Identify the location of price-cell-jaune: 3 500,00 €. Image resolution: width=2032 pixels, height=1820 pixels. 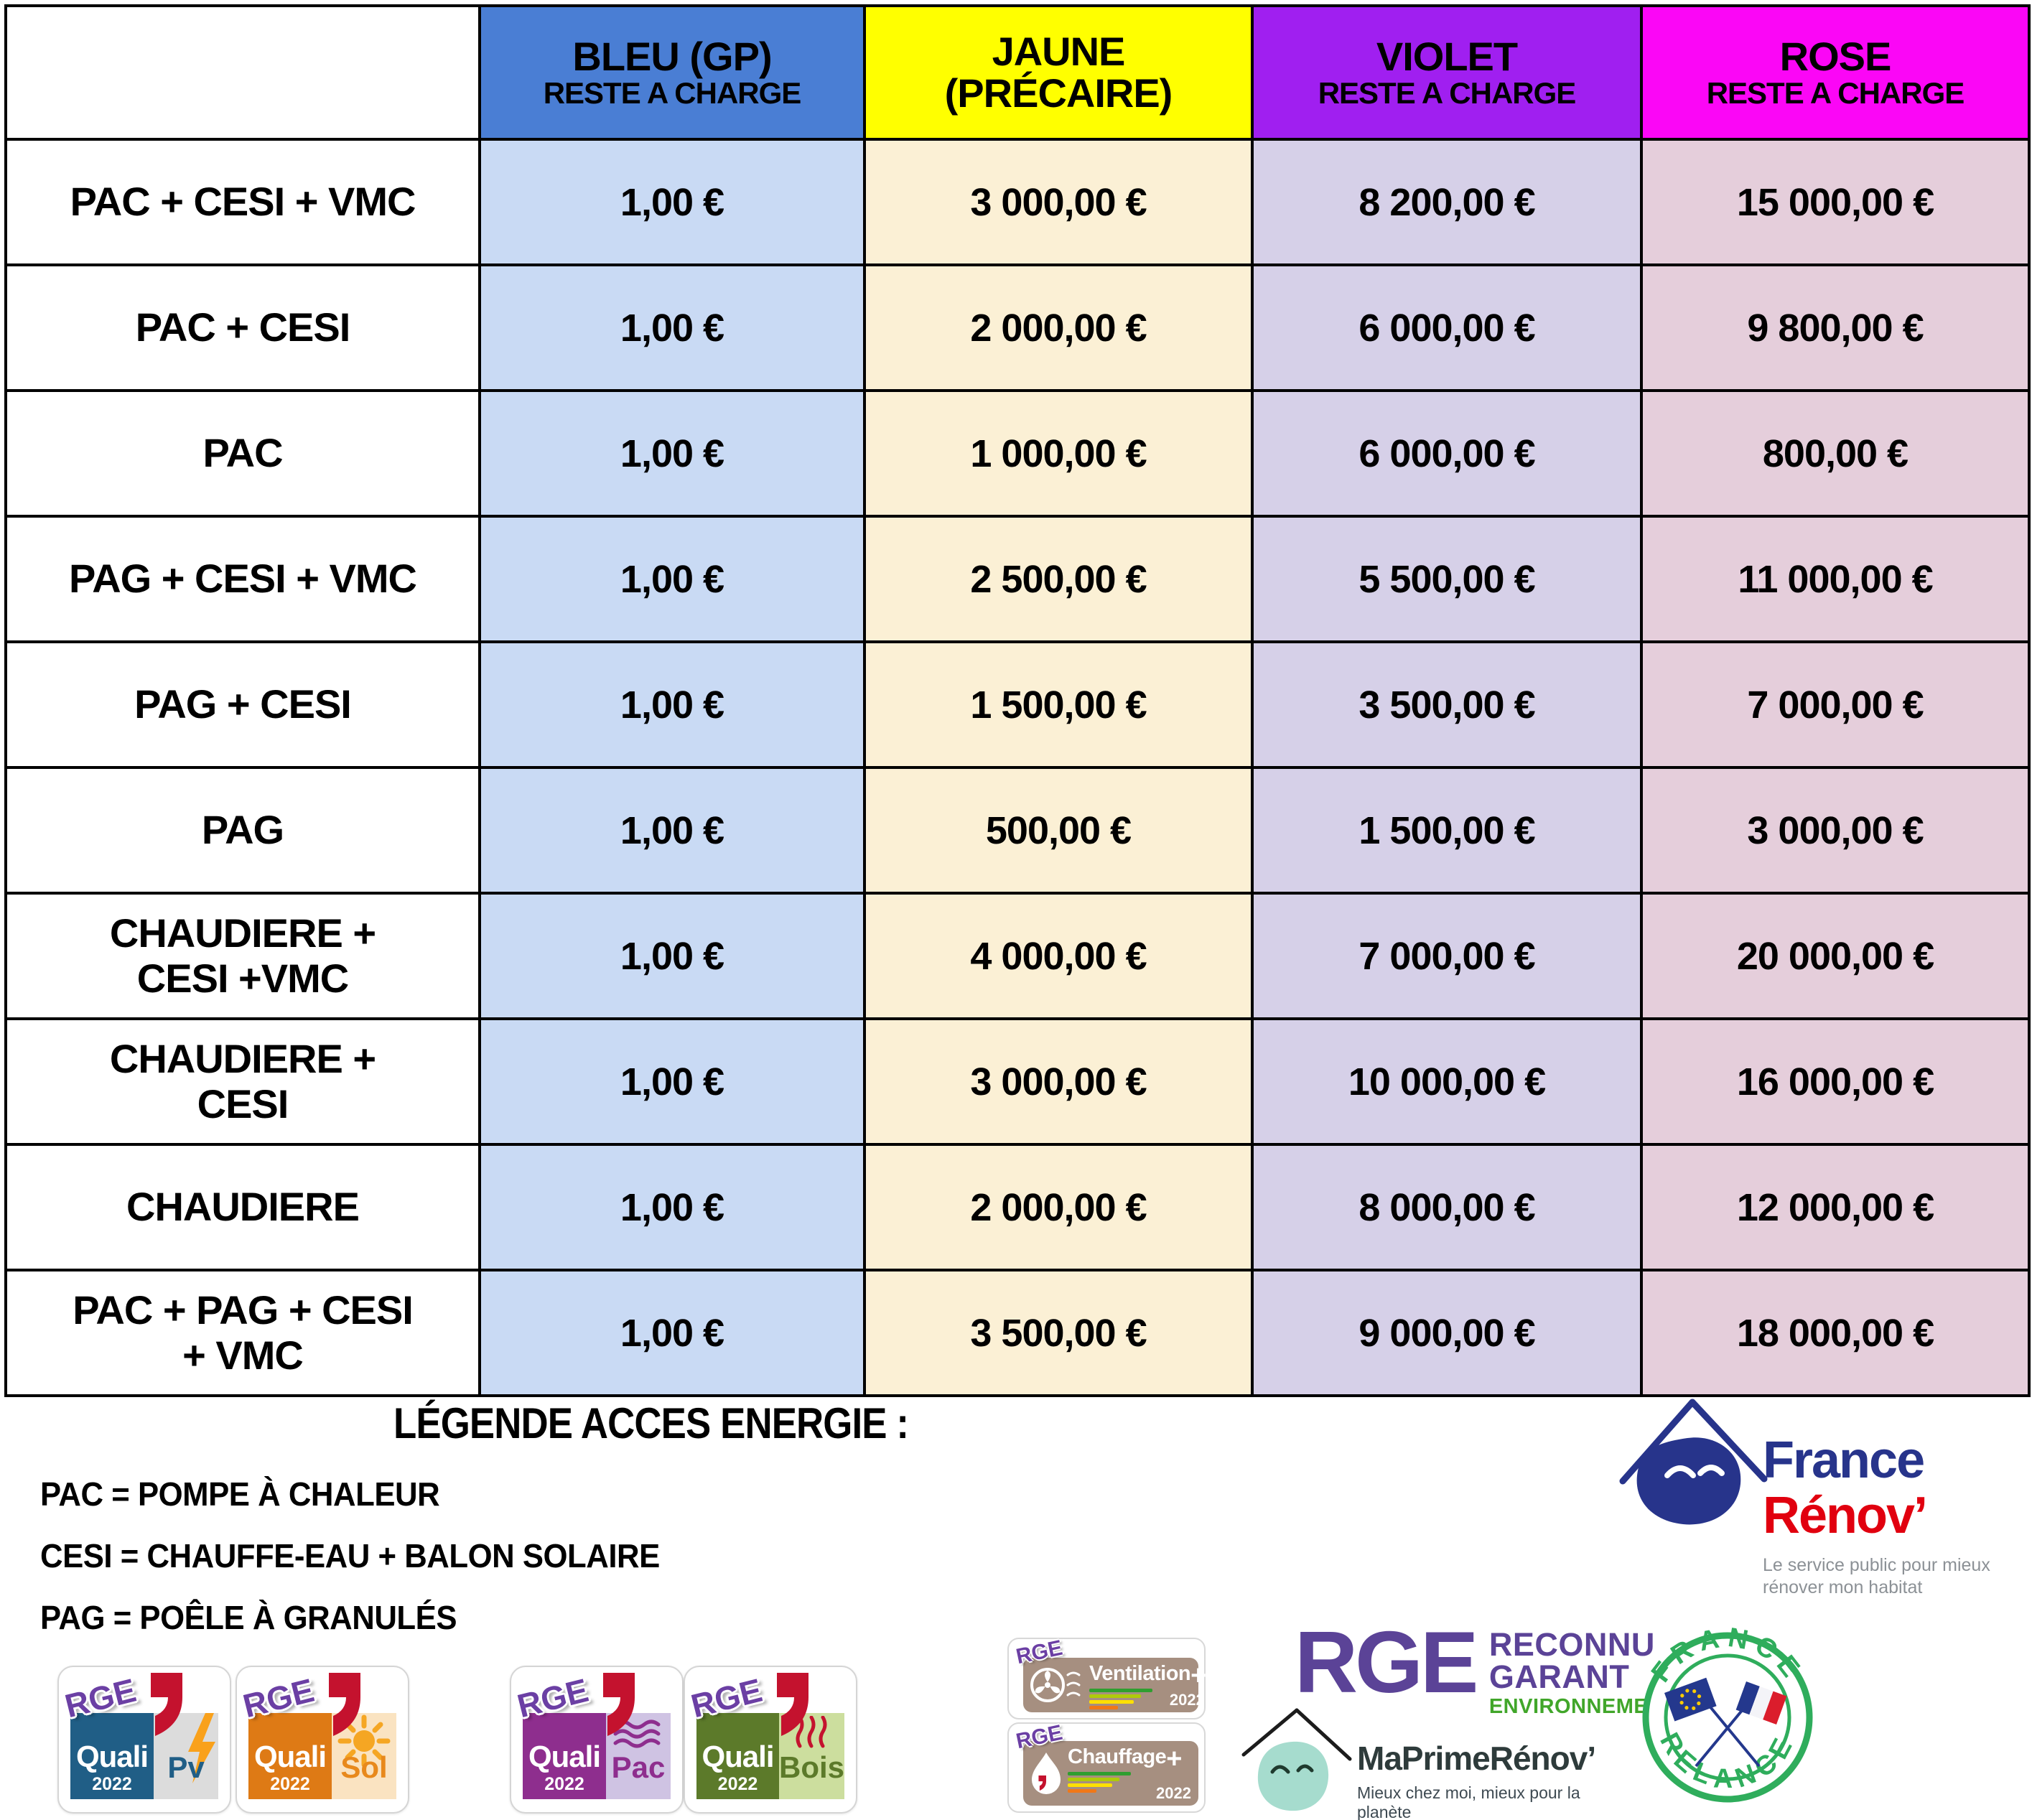
(1058, 1333).